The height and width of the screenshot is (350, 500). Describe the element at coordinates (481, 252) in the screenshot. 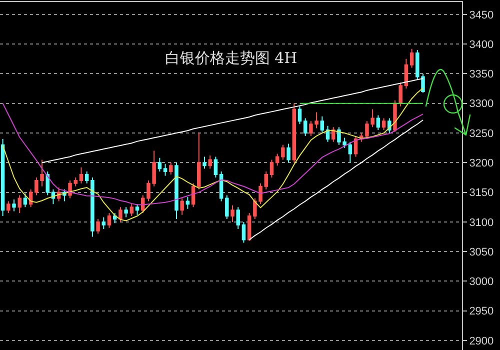

I see `y-tick-label: 3050` at that location.